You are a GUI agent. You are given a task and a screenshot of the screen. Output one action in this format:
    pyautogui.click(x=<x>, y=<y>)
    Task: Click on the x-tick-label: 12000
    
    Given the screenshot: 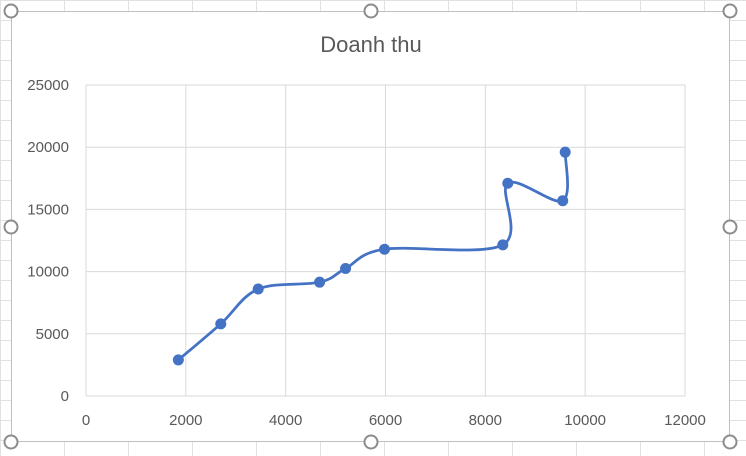 What is the action you would take?
    pyautogui.click(x=685, y=420)
    